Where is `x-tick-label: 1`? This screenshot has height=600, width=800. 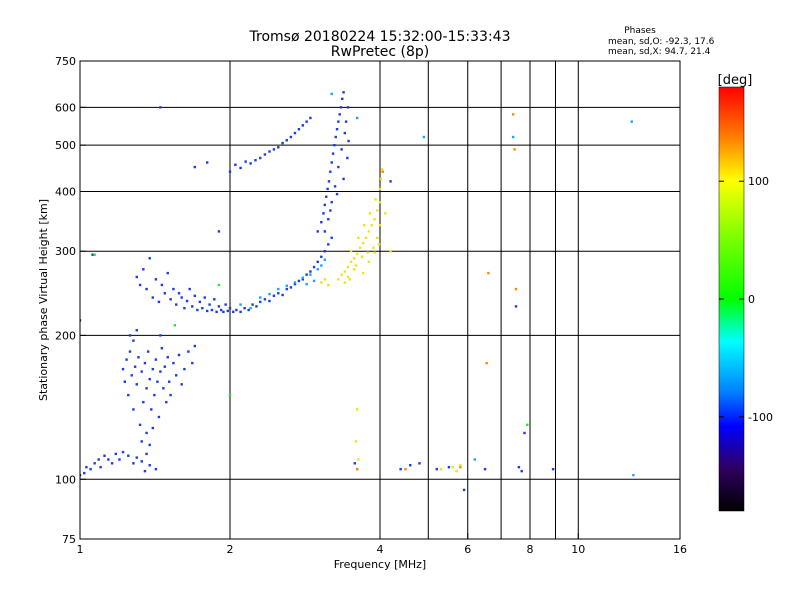
x-tick-label: 1 is located at coordinates (80, 549).